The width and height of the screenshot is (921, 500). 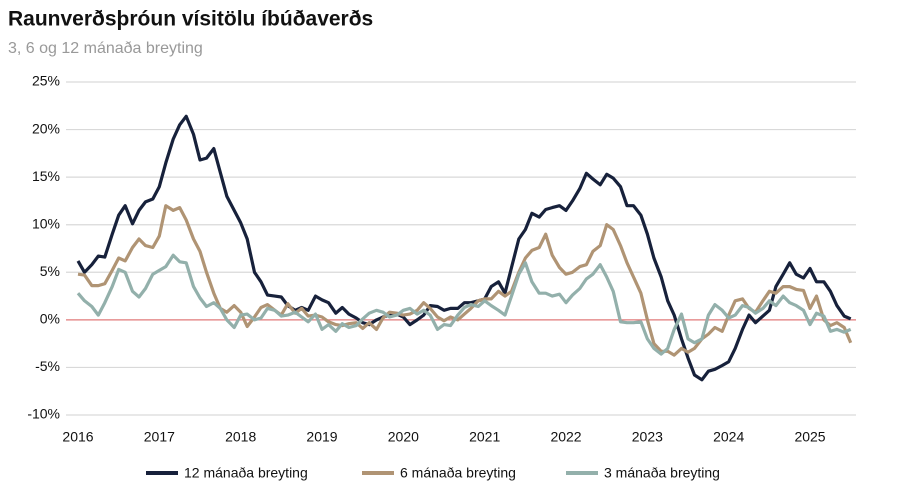 What do you see at coordinates (458, 473) in the screenshot?
I see `legend-label: 6 mánaða breyting` at bounding box center [458, 473].